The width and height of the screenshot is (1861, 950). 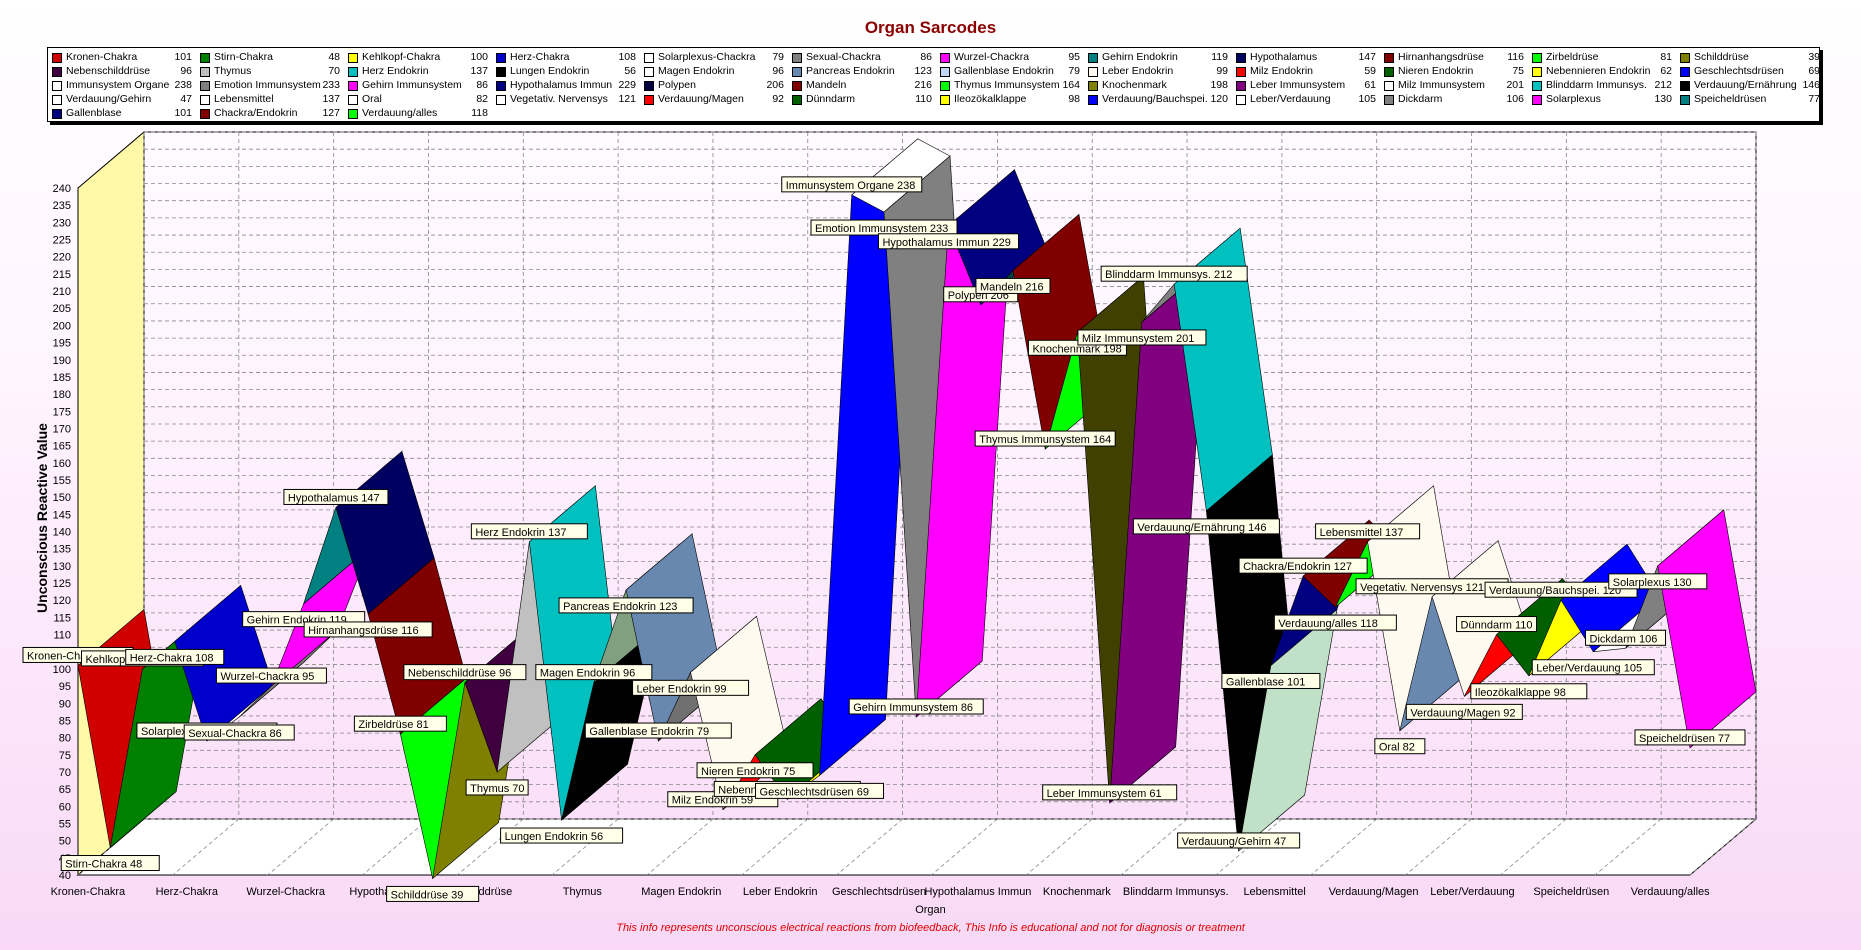 What do you see at coordinates (62, 223) in the screenshot?
I see `y-tick-label: 230` at bounding box center [62, 223].